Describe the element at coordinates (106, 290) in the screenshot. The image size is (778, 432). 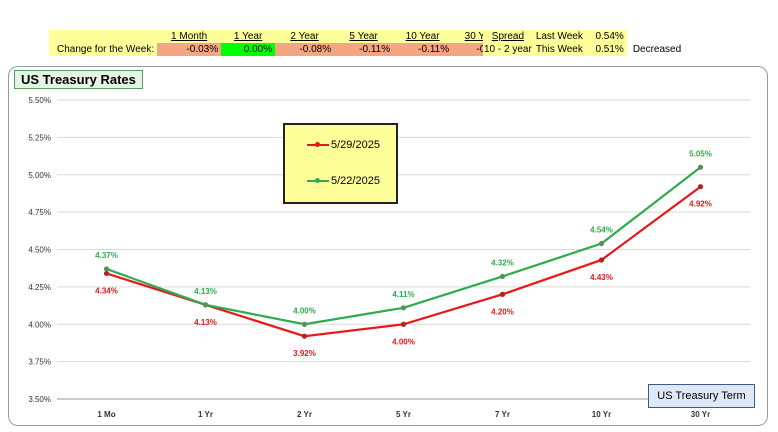
I see `data-label: 4.34%` at that location.